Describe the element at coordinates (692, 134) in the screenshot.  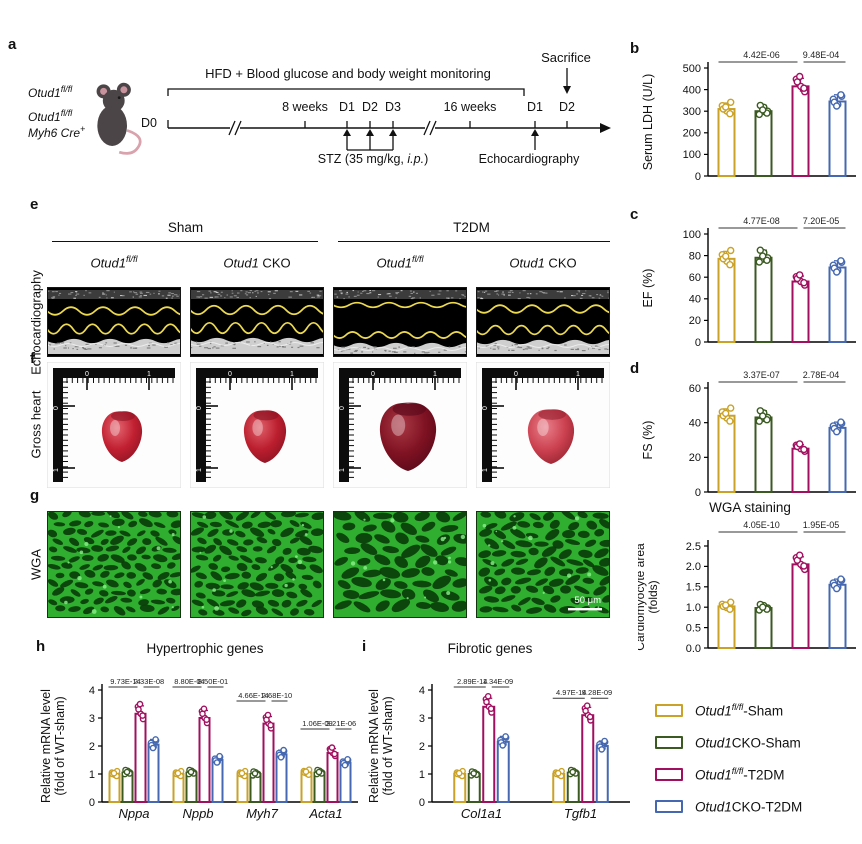
I see `y-tick-label: 200` at that location.